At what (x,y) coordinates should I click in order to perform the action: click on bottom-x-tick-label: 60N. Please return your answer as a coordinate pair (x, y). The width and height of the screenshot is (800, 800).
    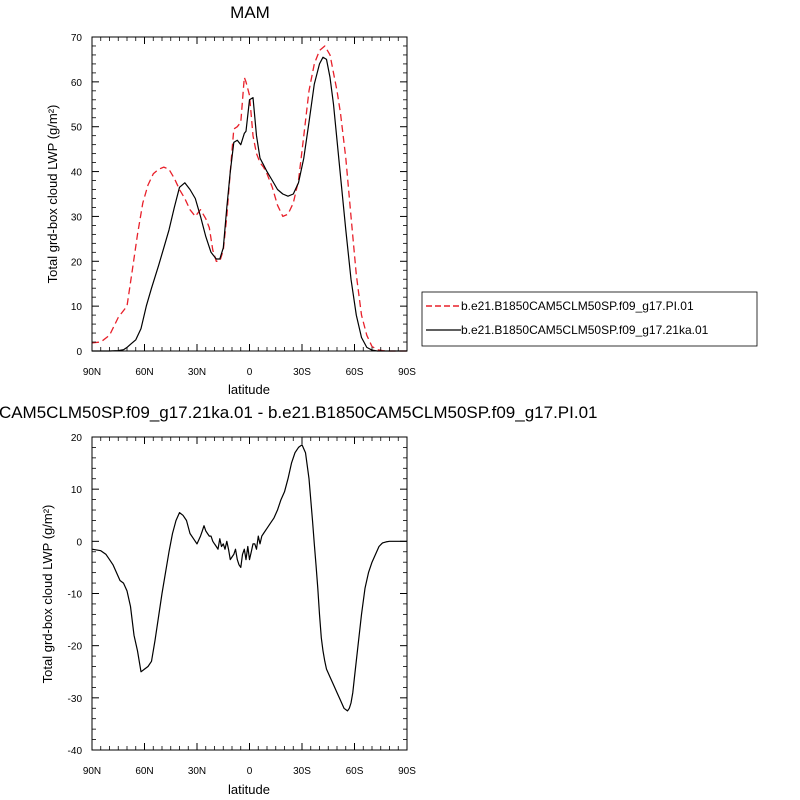
    Looking at the image, I should click on (144, 771).